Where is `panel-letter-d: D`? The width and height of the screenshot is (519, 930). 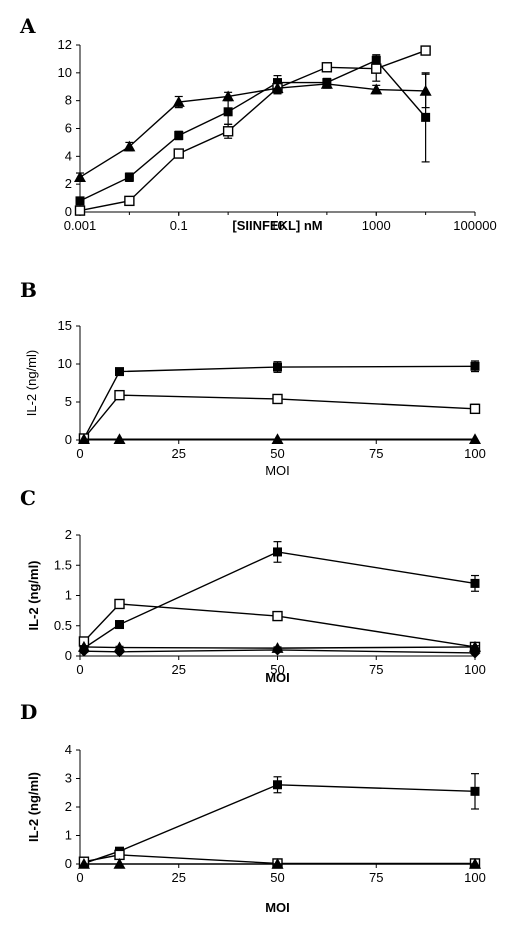
panel-letter-d: D is located at coordinates (29, 712).